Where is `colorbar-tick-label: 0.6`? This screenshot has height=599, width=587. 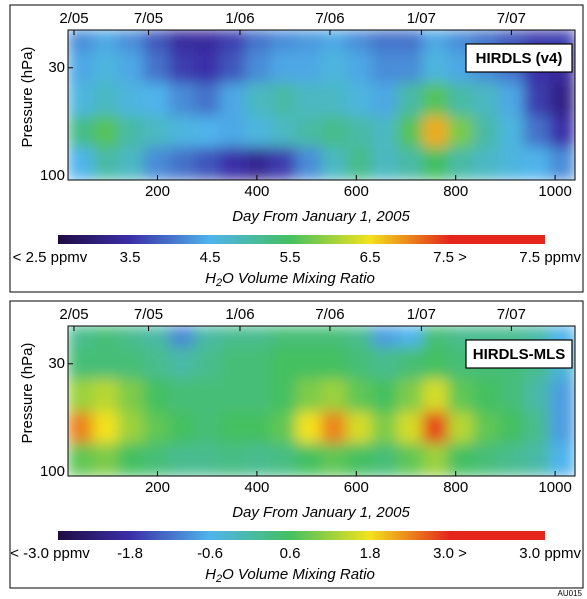
colorbar-tick-label: 0.6 is located at coordinates (290, 553).